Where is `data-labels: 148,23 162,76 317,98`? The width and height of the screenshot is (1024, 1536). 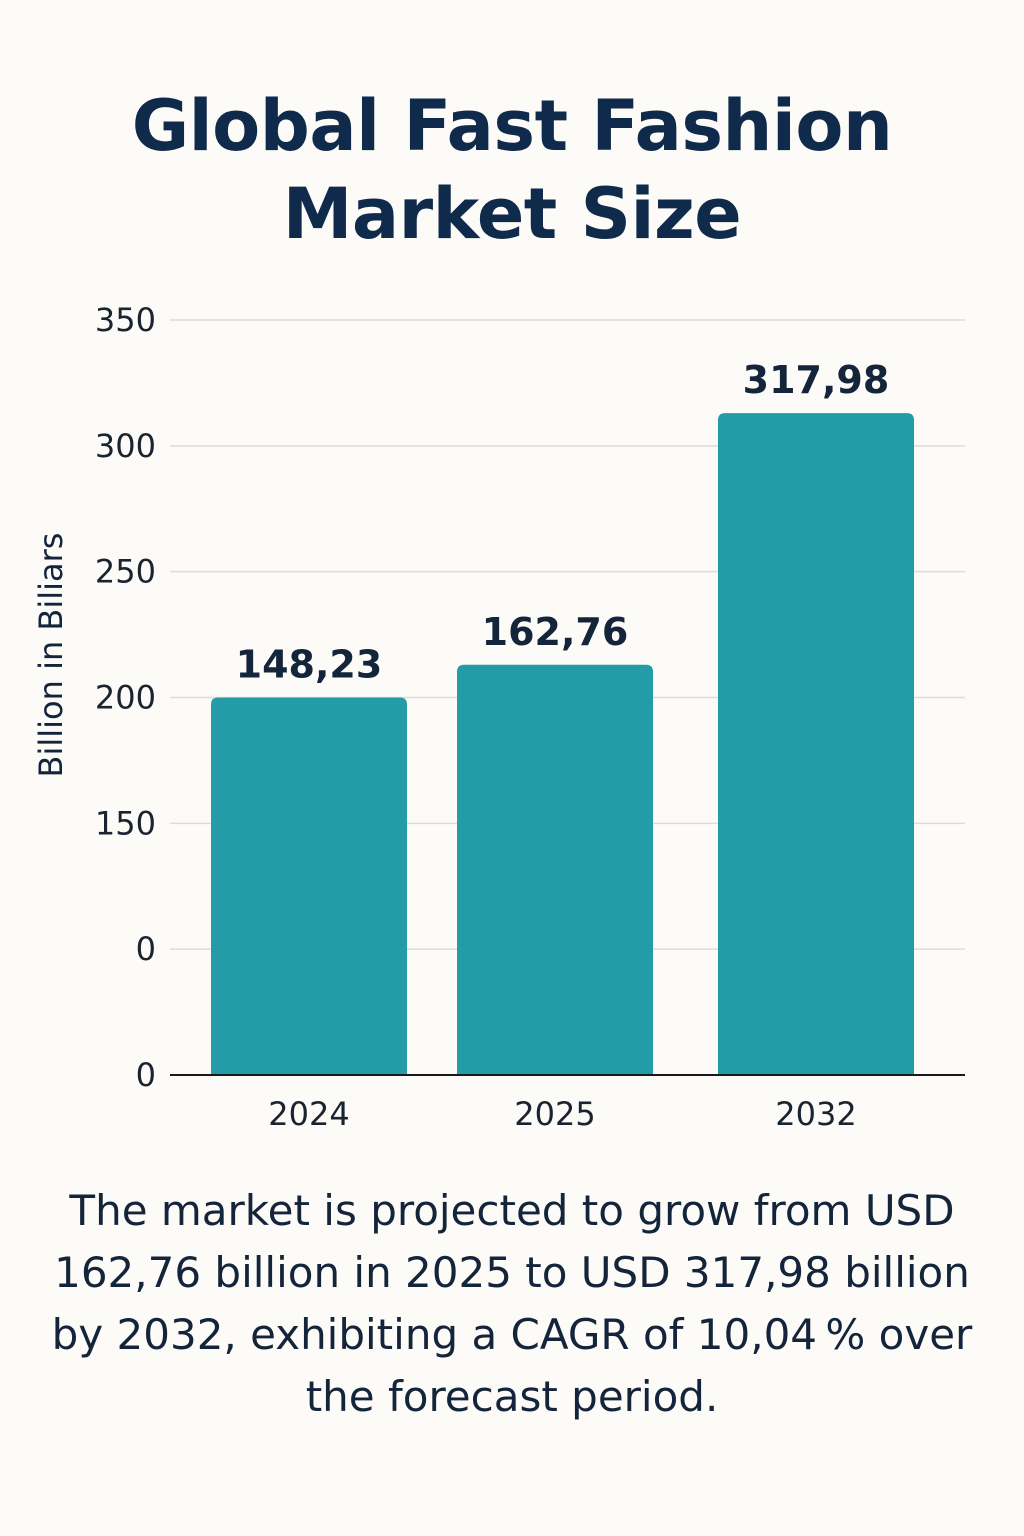
data-labels: 148,23 162,76 317,98 is located at coordinates (563, 522).